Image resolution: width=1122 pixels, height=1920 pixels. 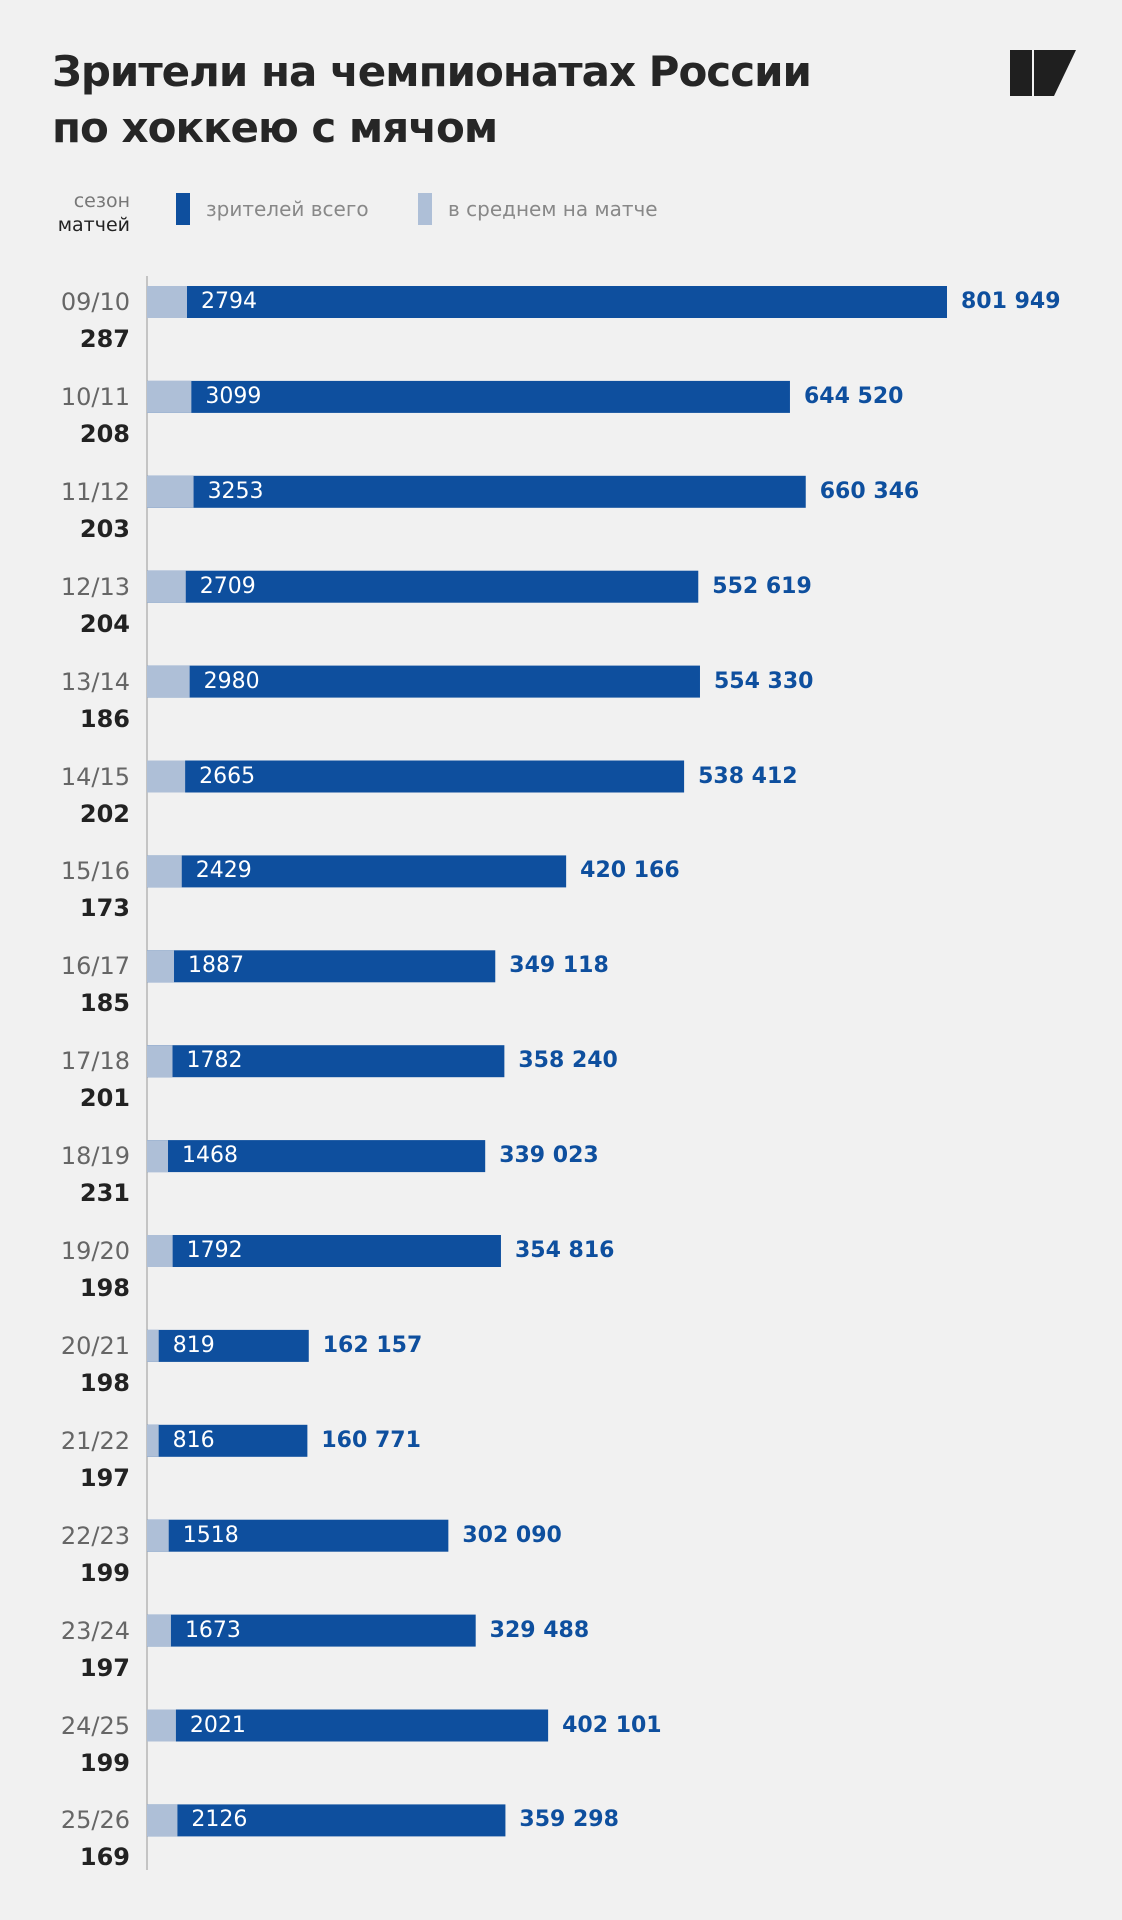 What do you see at coordinates (104, 1193) in the screenshot?
I see `matches-label: 231` at bounding box center [104, 1193].